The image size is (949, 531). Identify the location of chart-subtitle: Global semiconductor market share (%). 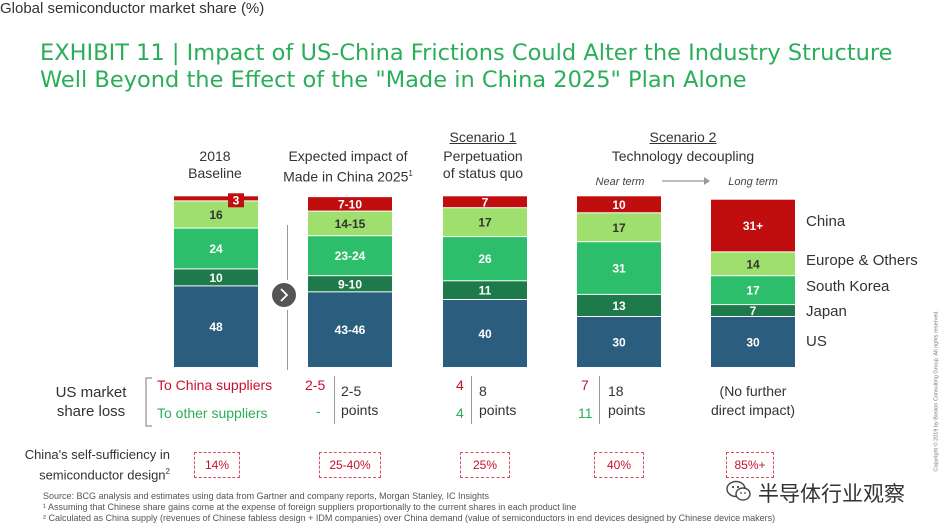
(132, 8).